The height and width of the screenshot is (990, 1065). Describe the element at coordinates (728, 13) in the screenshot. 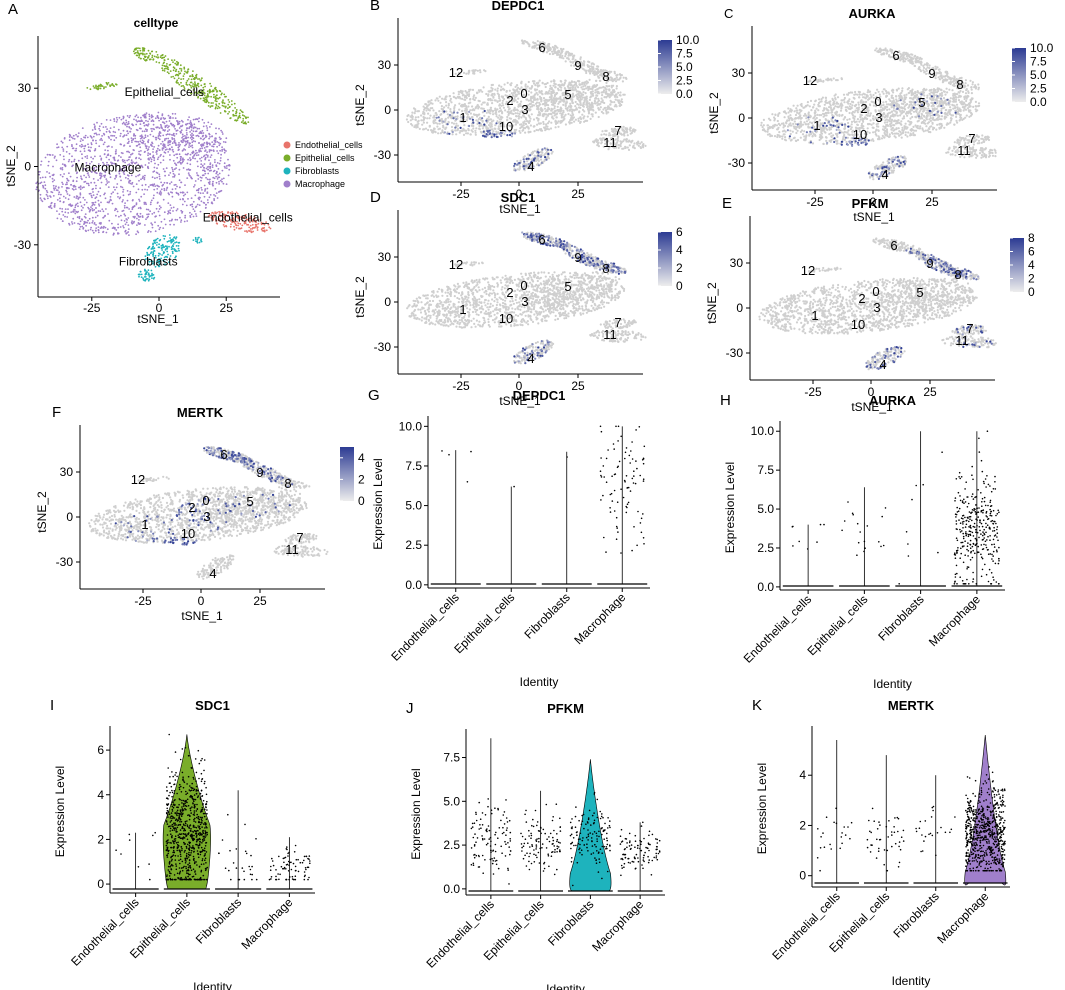

I see `panel-letter: C` at that location.